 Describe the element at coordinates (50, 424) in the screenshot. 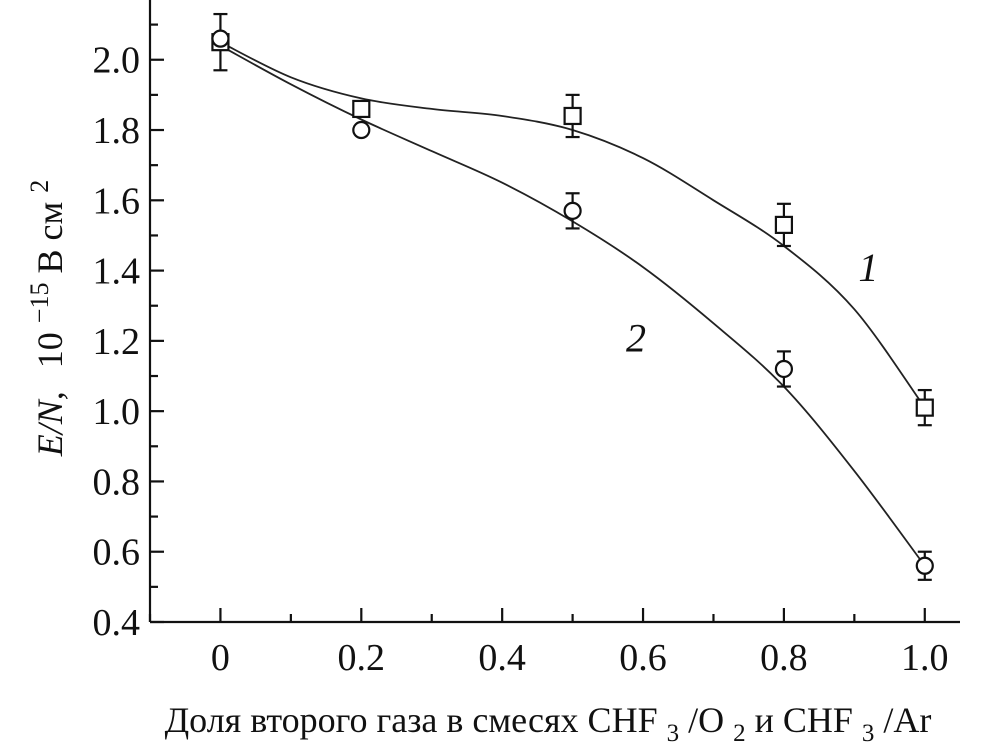

I see `y-axis-quantity: E/N,` at that location.